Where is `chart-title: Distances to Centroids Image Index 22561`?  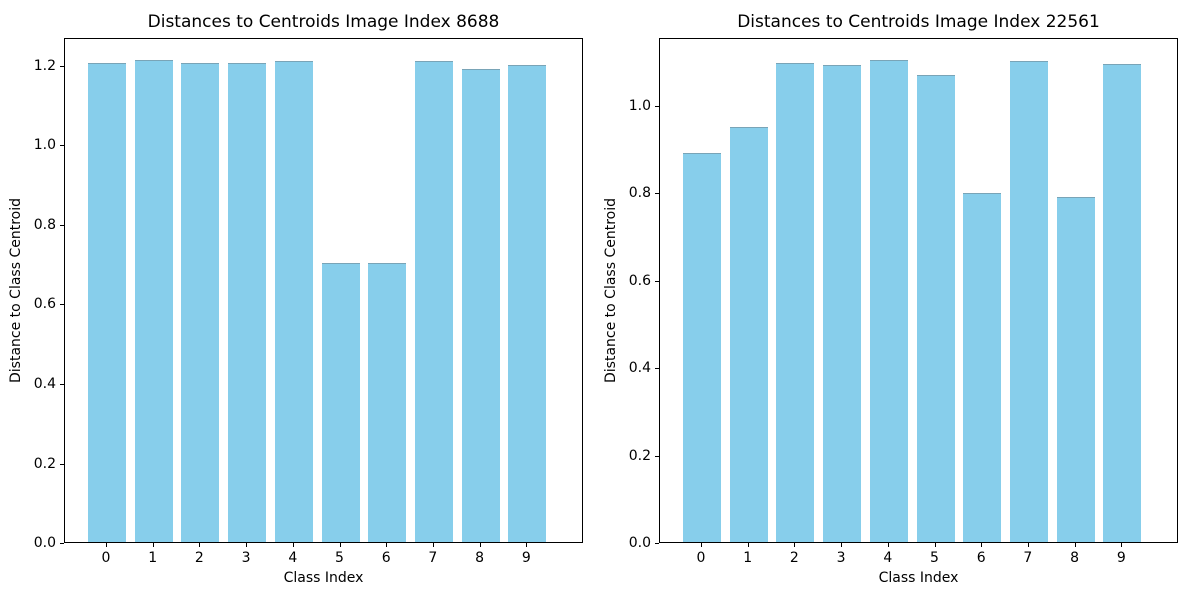 chart-title: Distances to Centroids Image Index 22561 is located at coordinates (918, 22).